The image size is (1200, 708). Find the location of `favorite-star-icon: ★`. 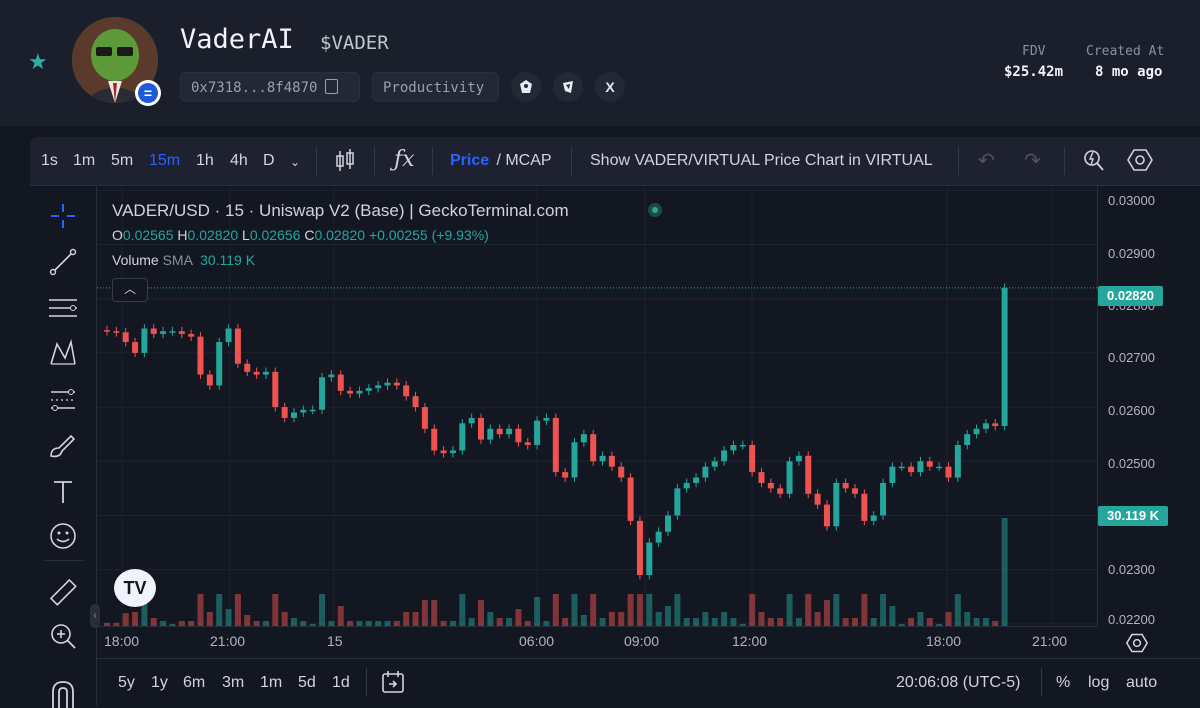

favorite-star-icon: ★ is located at coordinates (38, 61).